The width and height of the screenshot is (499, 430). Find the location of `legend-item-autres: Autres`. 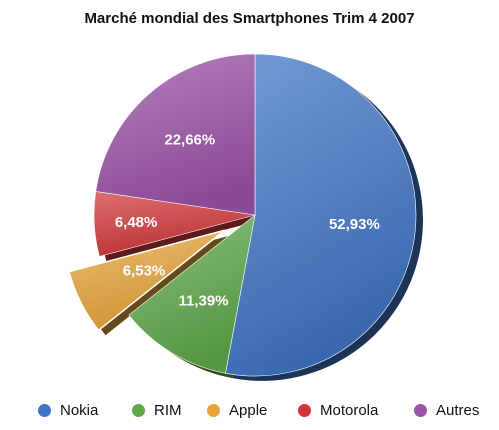

legend-item-autres: Autres is located at coordinates (446, 410).